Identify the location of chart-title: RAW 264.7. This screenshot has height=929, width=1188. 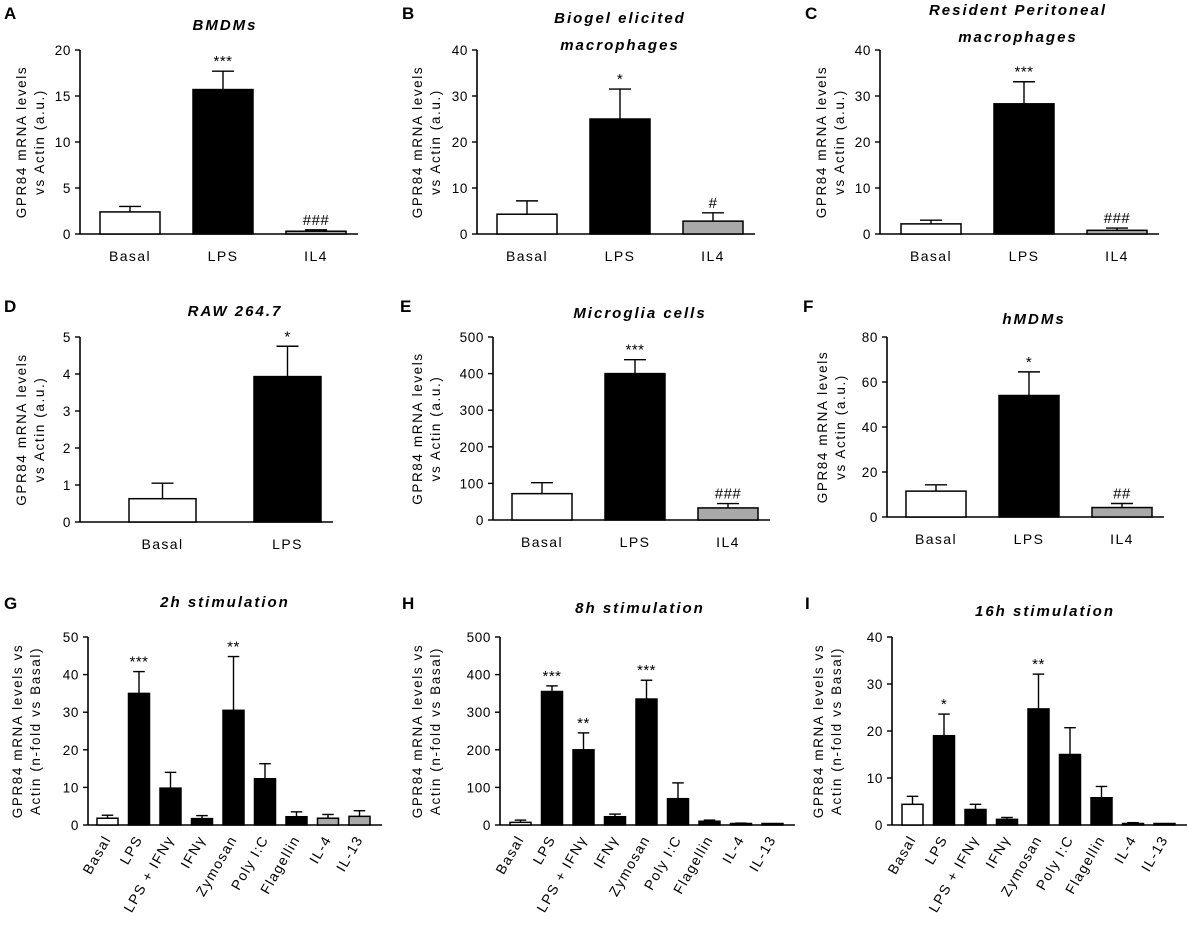
(235, 311).